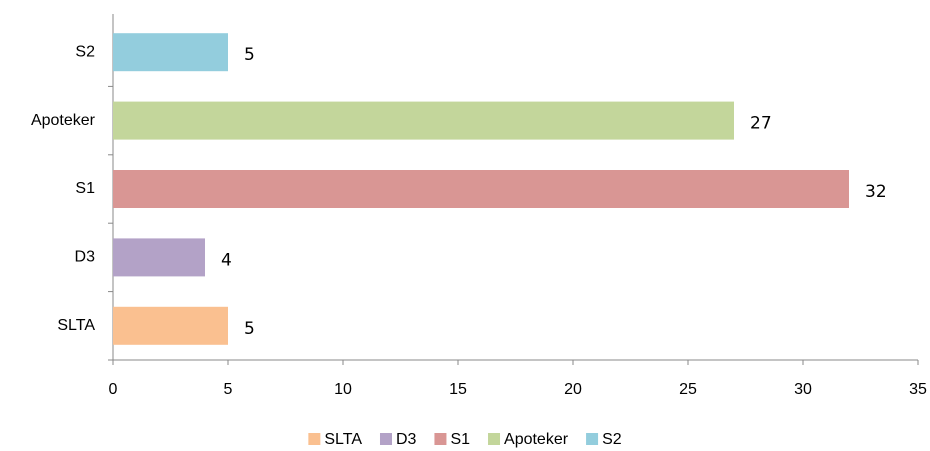 Image resolution: width=930 pixels, height=451 pixels. Describe the element at coordinates (761, 124) in the screenshot. I see `value-label: 27` at that location.